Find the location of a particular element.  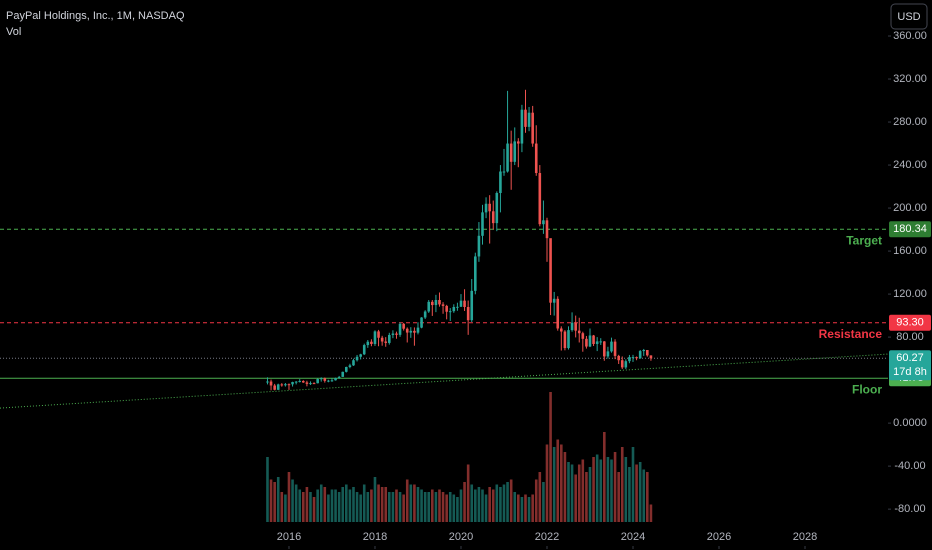

currency-button is located at coordinates (909, 16).